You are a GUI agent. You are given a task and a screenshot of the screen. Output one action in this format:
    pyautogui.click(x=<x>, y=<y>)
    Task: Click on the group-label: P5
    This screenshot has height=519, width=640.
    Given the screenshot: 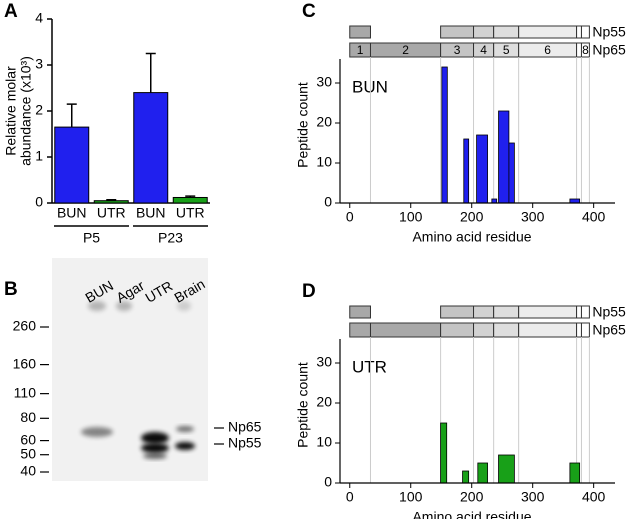 What is the action you would take?
    pyautogui.click(x=91, y=238)
    